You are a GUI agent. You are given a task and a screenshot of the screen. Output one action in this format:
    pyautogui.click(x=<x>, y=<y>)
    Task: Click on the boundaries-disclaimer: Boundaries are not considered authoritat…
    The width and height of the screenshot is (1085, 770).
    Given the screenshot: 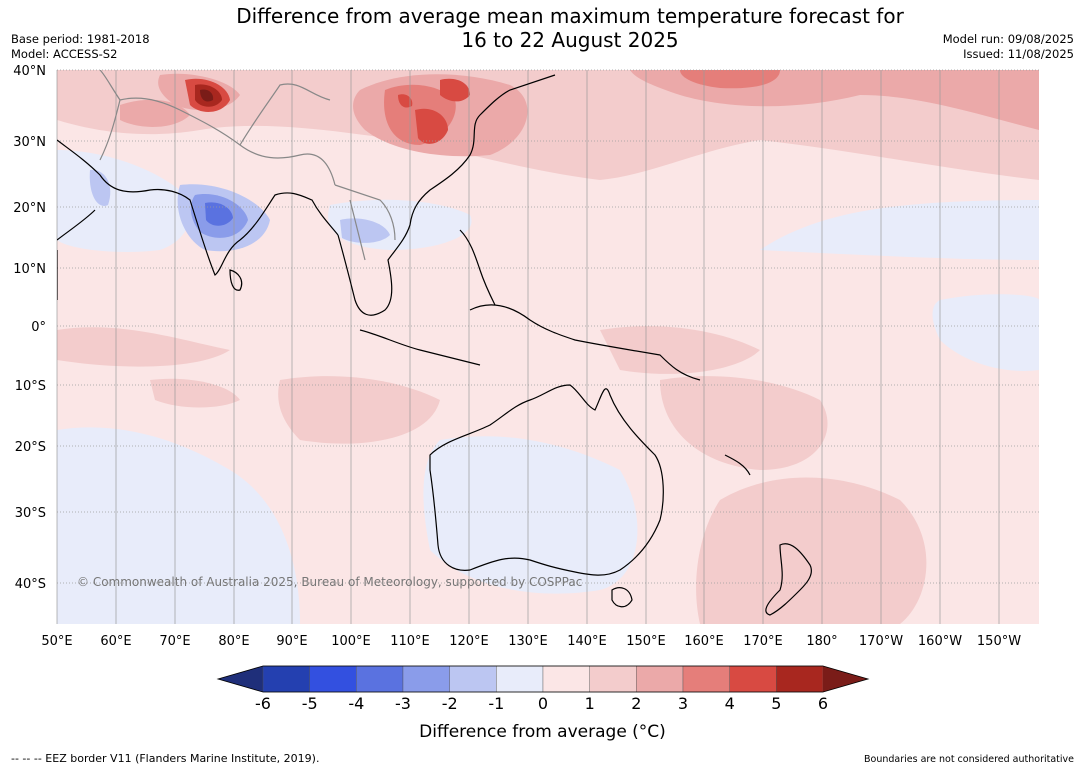 What is the action you would take?
    pyautogui.click(x=969, y=759)
    